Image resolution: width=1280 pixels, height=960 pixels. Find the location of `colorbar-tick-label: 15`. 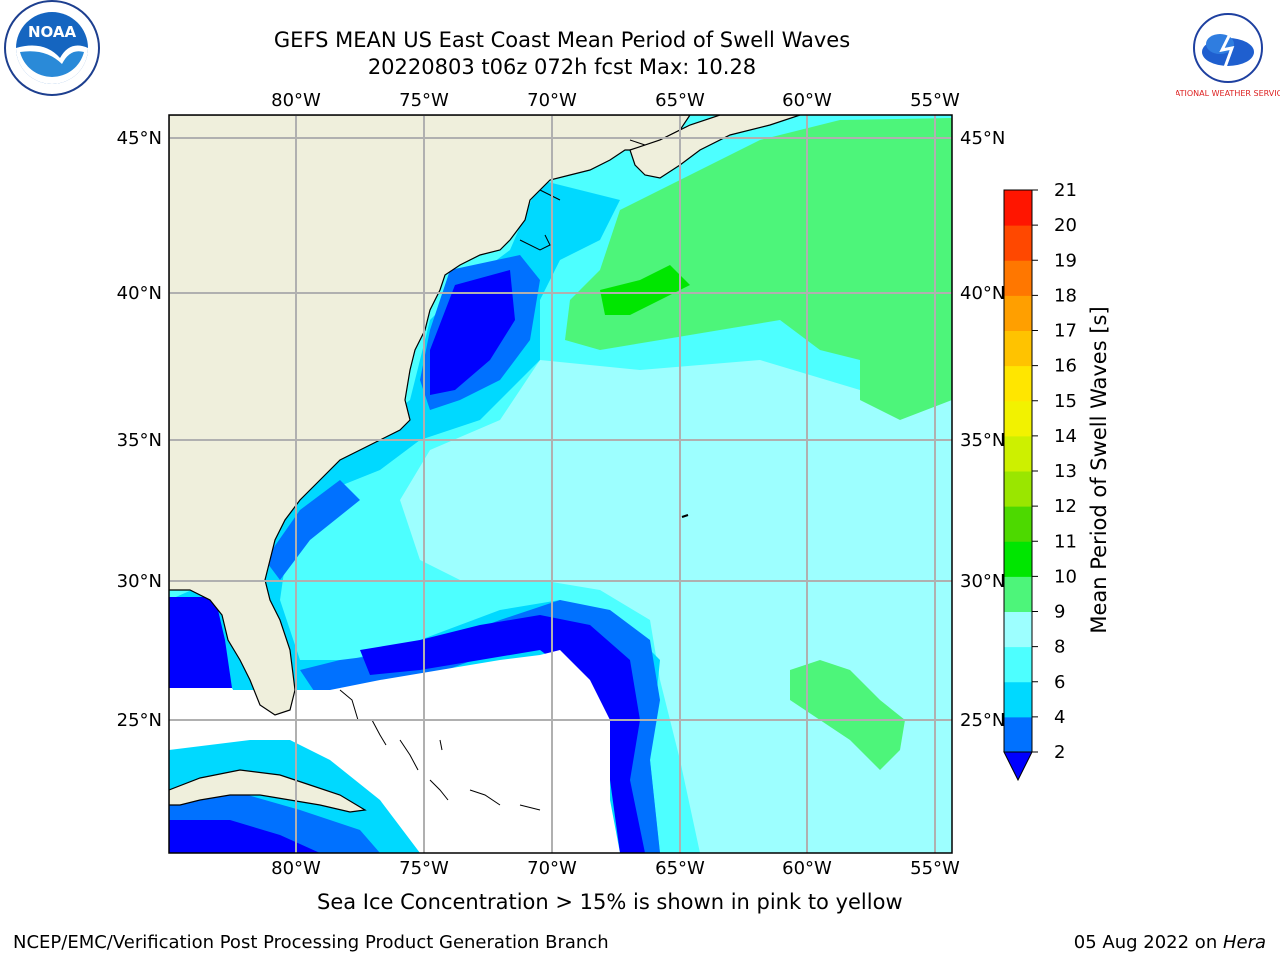

colorbar-tick-label: 15 is located at coordinates (1065, 401).